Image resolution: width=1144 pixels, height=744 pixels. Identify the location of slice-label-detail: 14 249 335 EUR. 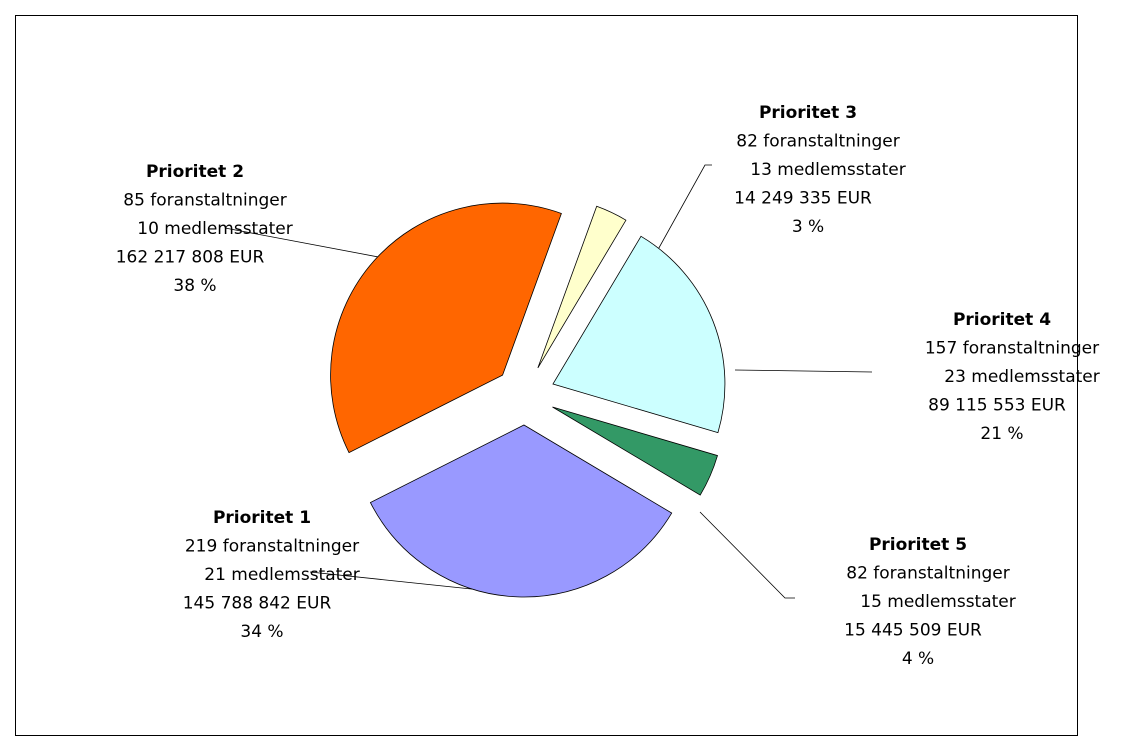
(803, 199).